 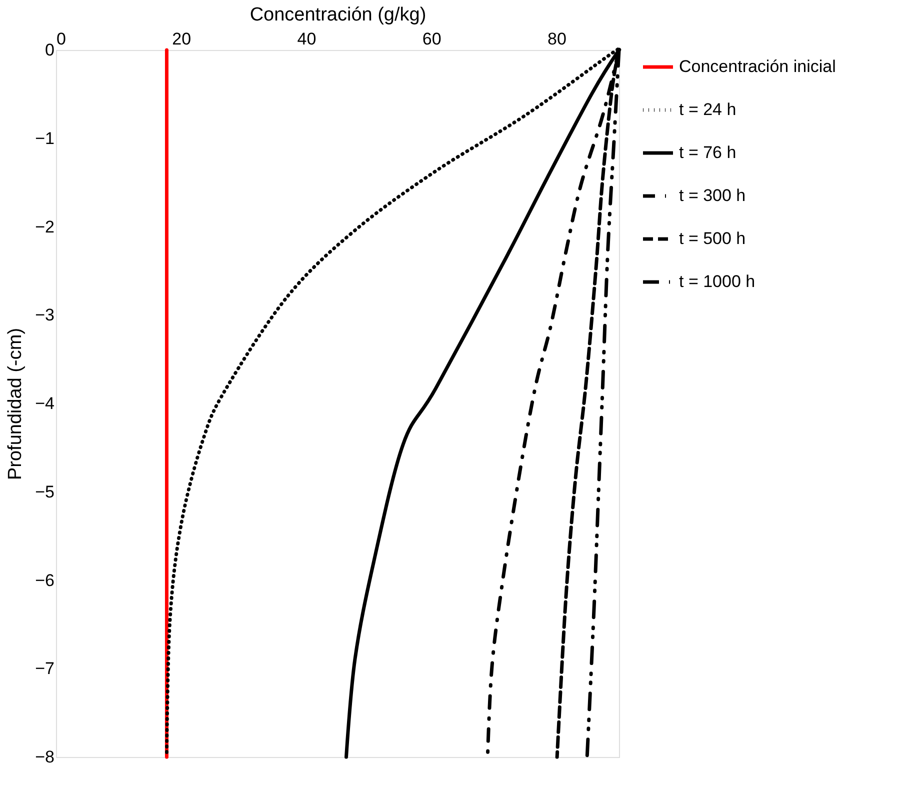 What do you see at coordinates (707, 109) in the screenshot?
I see `legend-label: t = 24 h` at bounding box center [707, 109].